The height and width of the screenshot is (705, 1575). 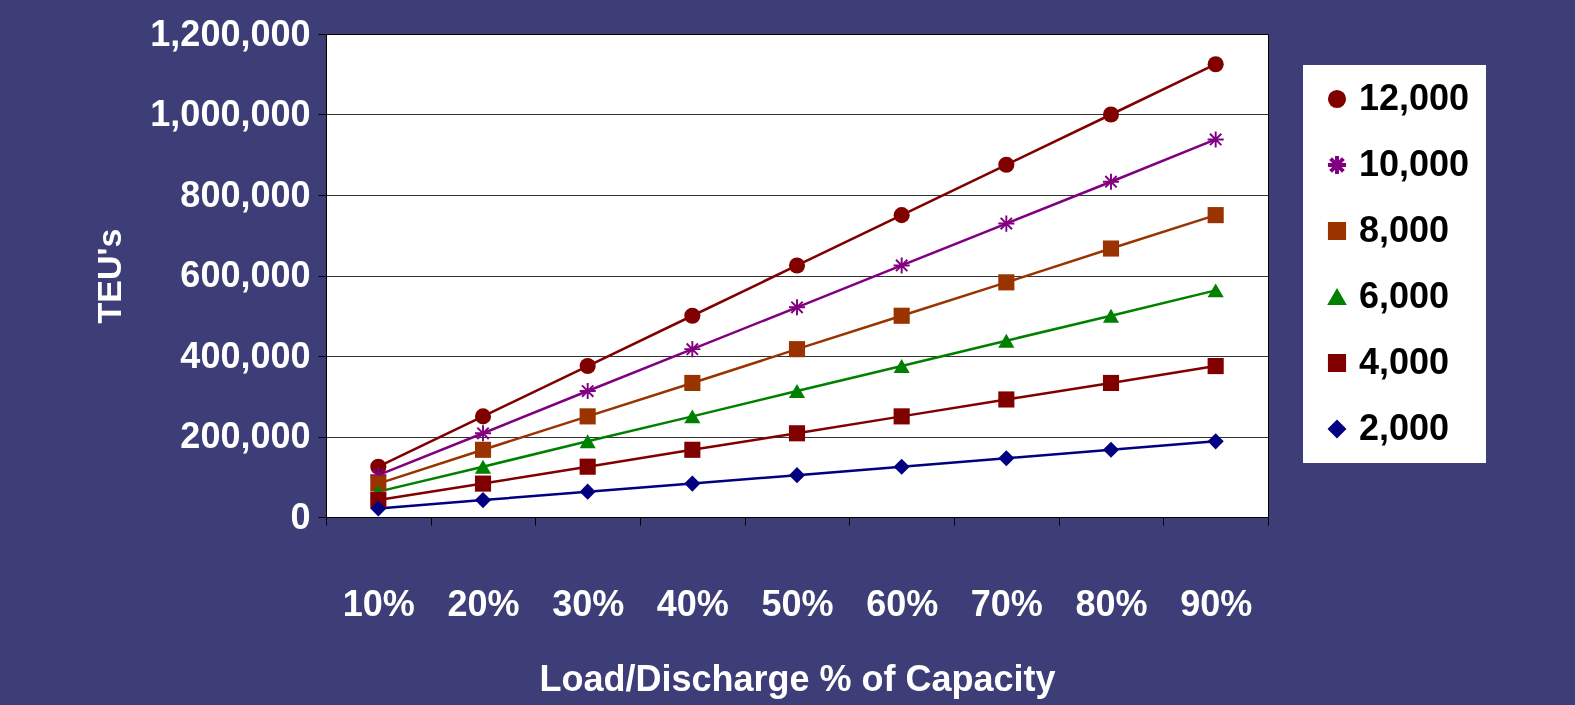 What do you see at coordinates (300, 516) in the screenshot?
I see `y-tick-label: 0` at bounding box center [300, 516].